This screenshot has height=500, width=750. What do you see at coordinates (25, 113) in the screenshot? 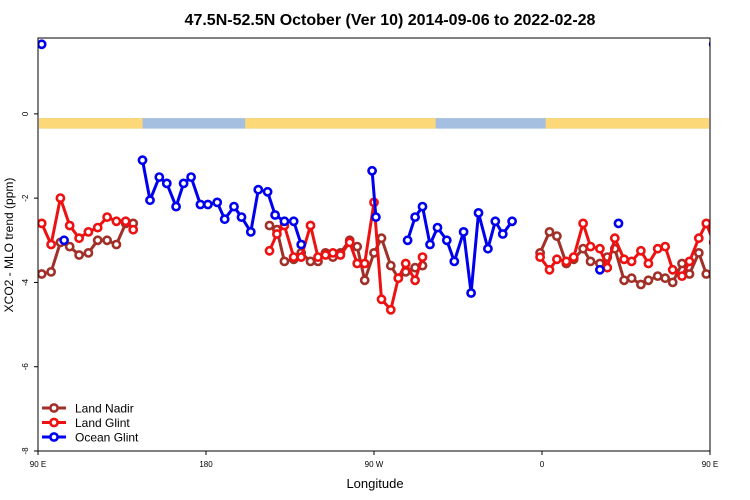
I see `y-tick-label: 0` at bounding box center [25, 113].